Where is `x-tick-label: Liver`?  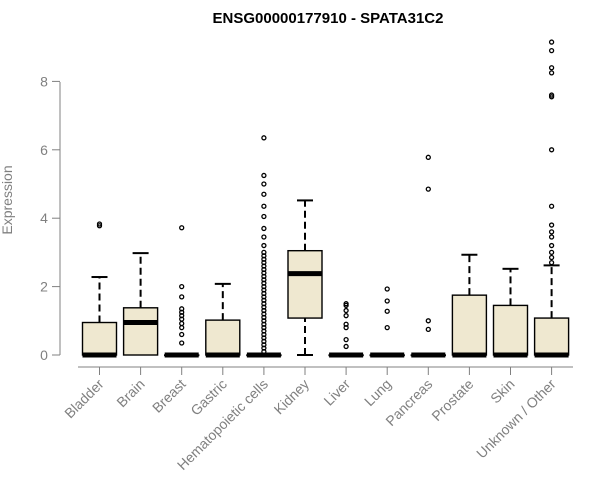 x-tick-label: Liver is located at coordinates (336, 392).